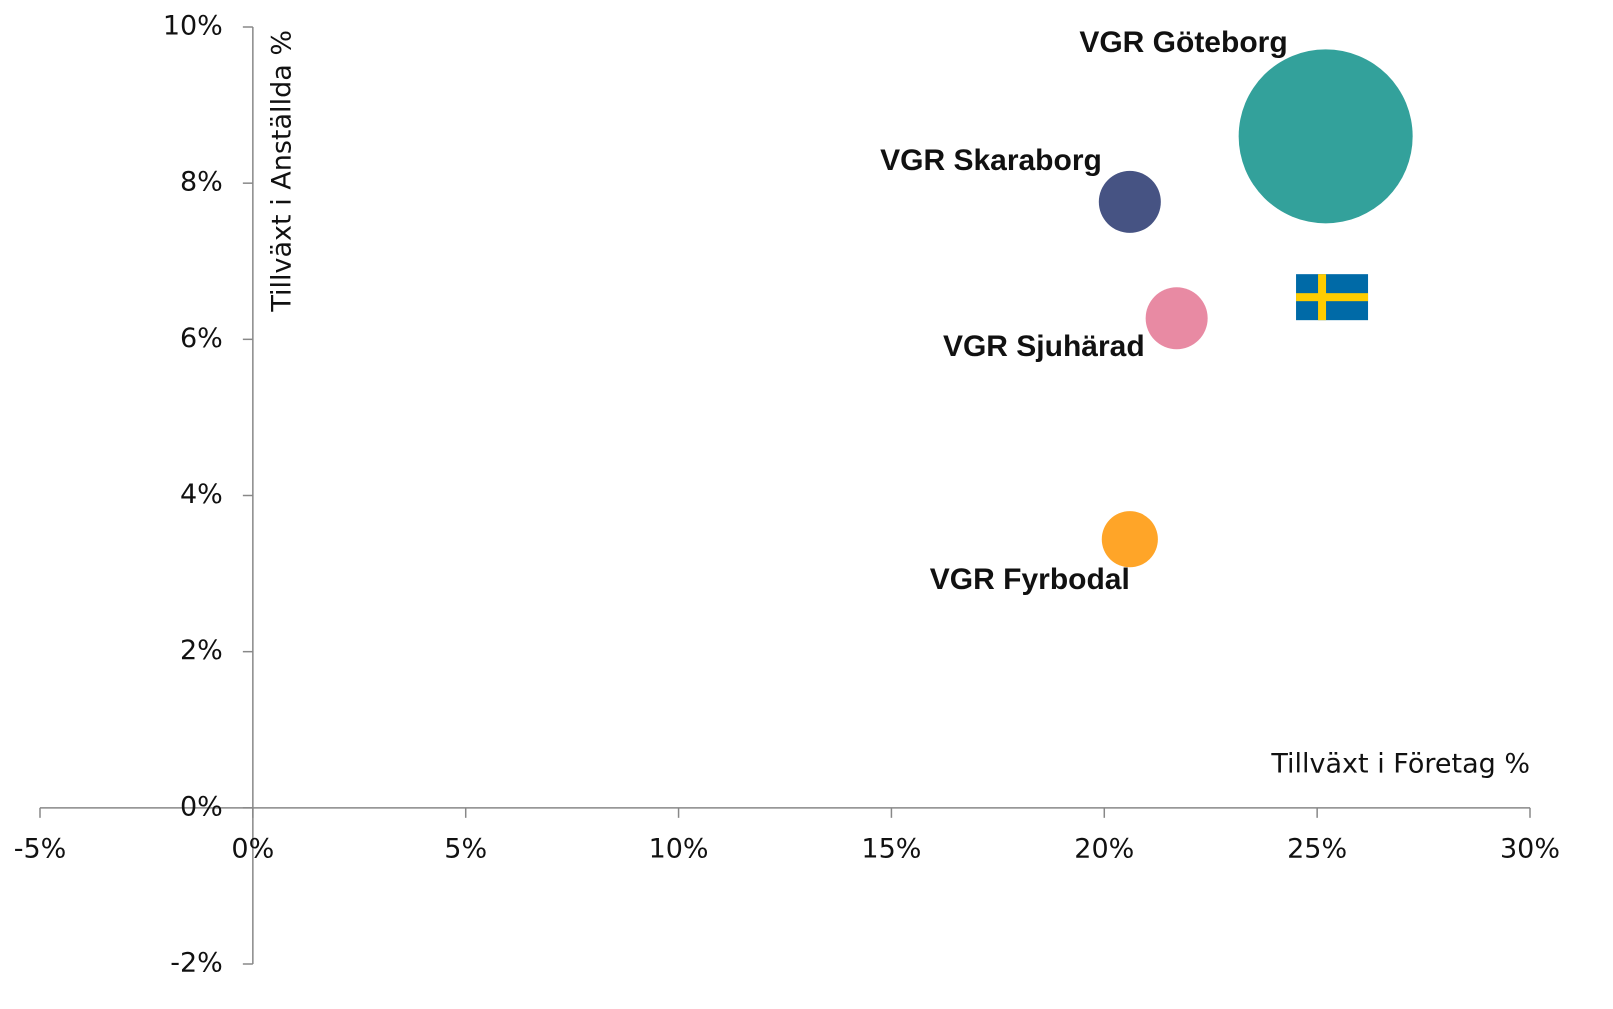 This screenshot has height=1009, width=1613. Describe the element at coordinates (1183, 42) in the screenshot. I see `bubble-label: VGR Göteborg` at that location.